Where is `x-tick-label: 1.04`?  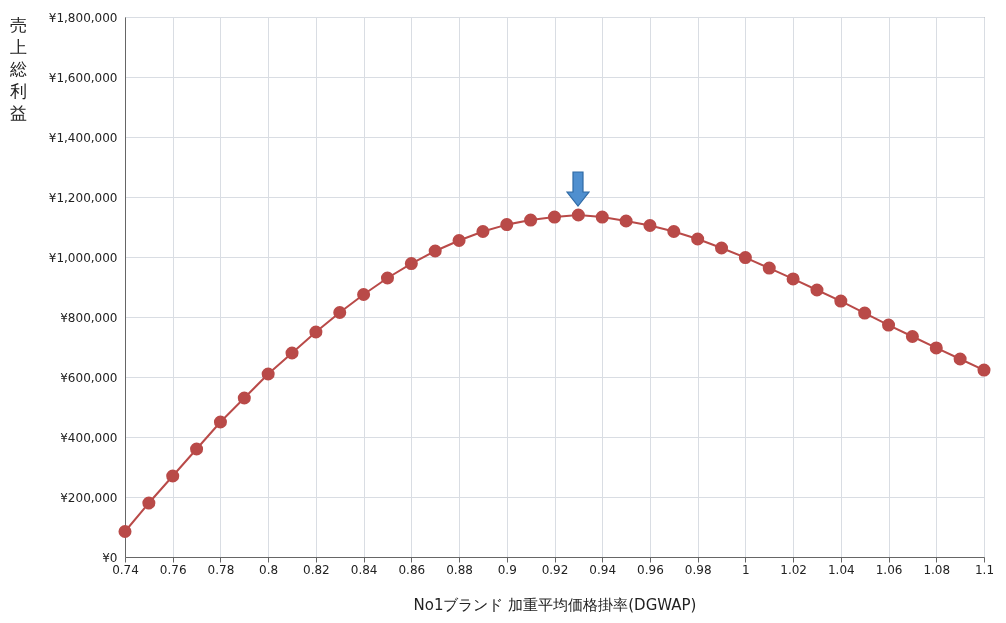
x-tick-label: 1.04 is located at coordinates (841, 569).